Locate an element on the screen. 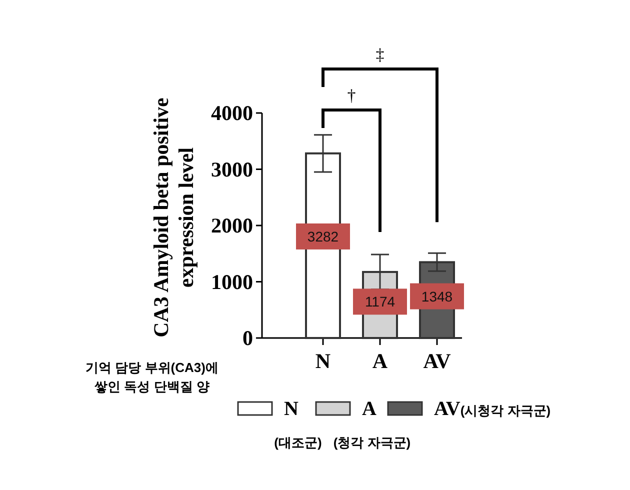  x-tick-label: A is located at coordinates (380, 361).